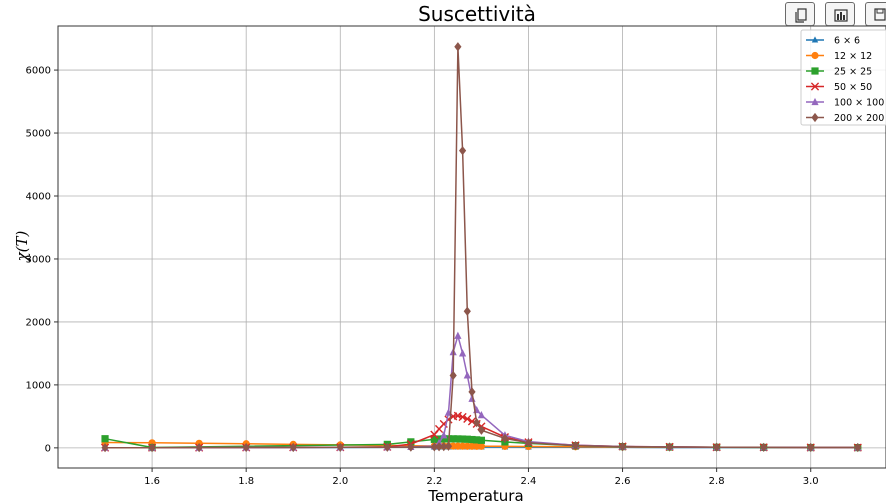 The image size is (886, 503). What do you see at coordinates (859, 103) in the screenshot?
I see `legend-label: 100 × 100` at bounding box center [859, 103].